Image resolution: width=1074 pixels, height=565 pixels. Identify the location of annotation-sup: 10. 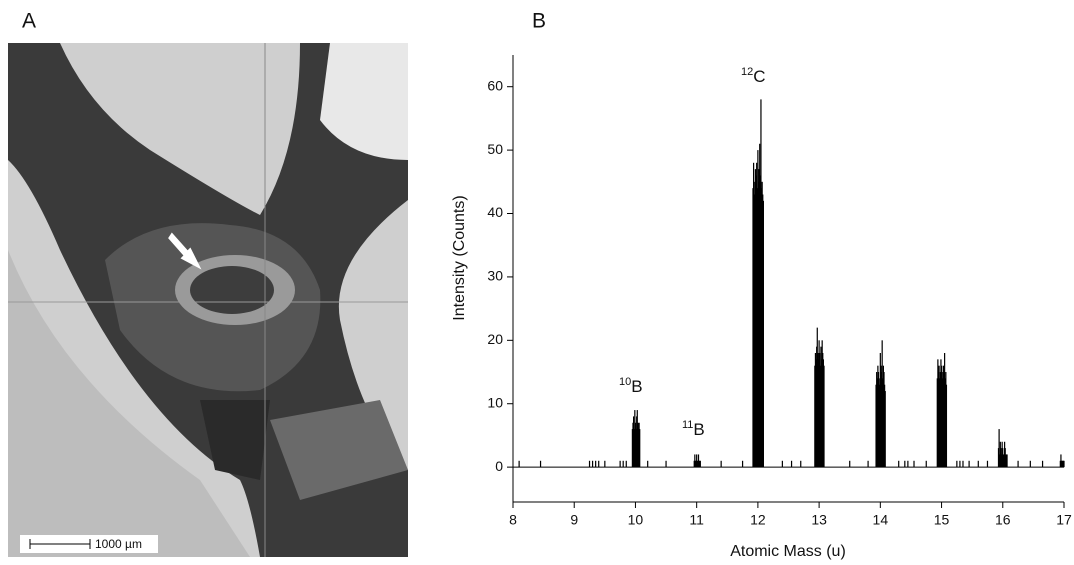
(625, 382).